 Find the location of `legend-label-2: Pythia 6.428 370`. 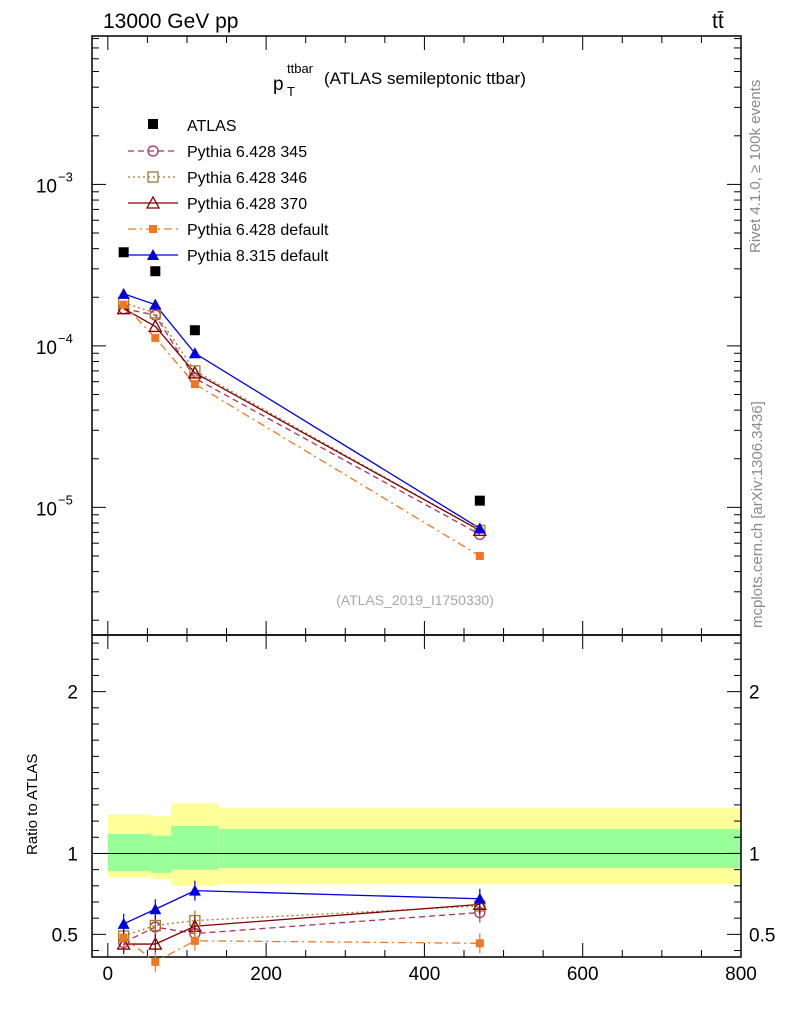

legend-label-2: Pythia 6.428 370 is located at coordinates (247, 204).